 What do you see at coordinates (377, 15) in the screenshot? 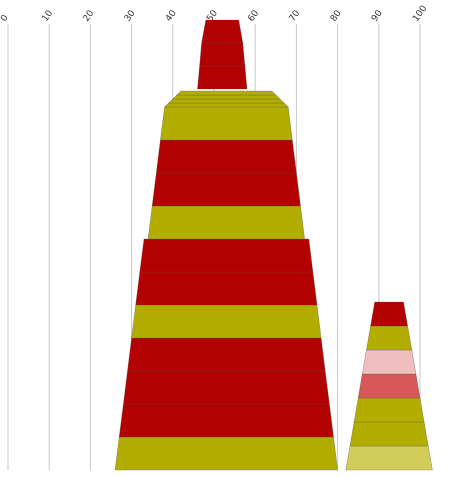
I see `x-tick-label-90: 90` at bounding box center [377, 15].